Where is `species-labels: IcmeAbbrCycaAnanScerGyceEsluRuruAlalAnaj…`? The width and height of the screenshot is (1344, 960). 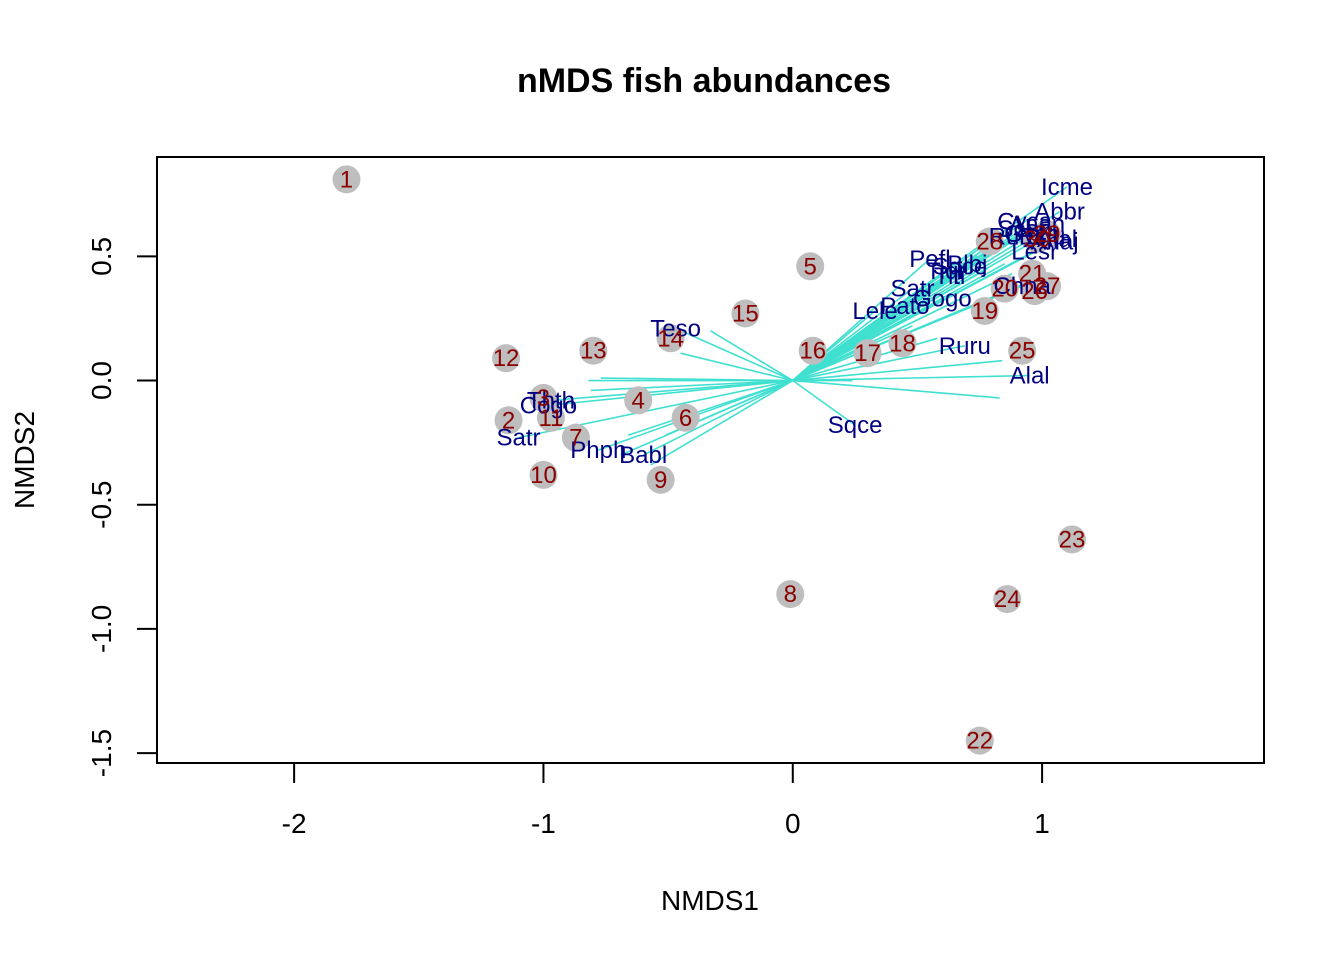 species-labels: IcmeAbbrCycaAnanScerGyceEsluRuruAlalAnaj… is located at coordinates (795, 321).